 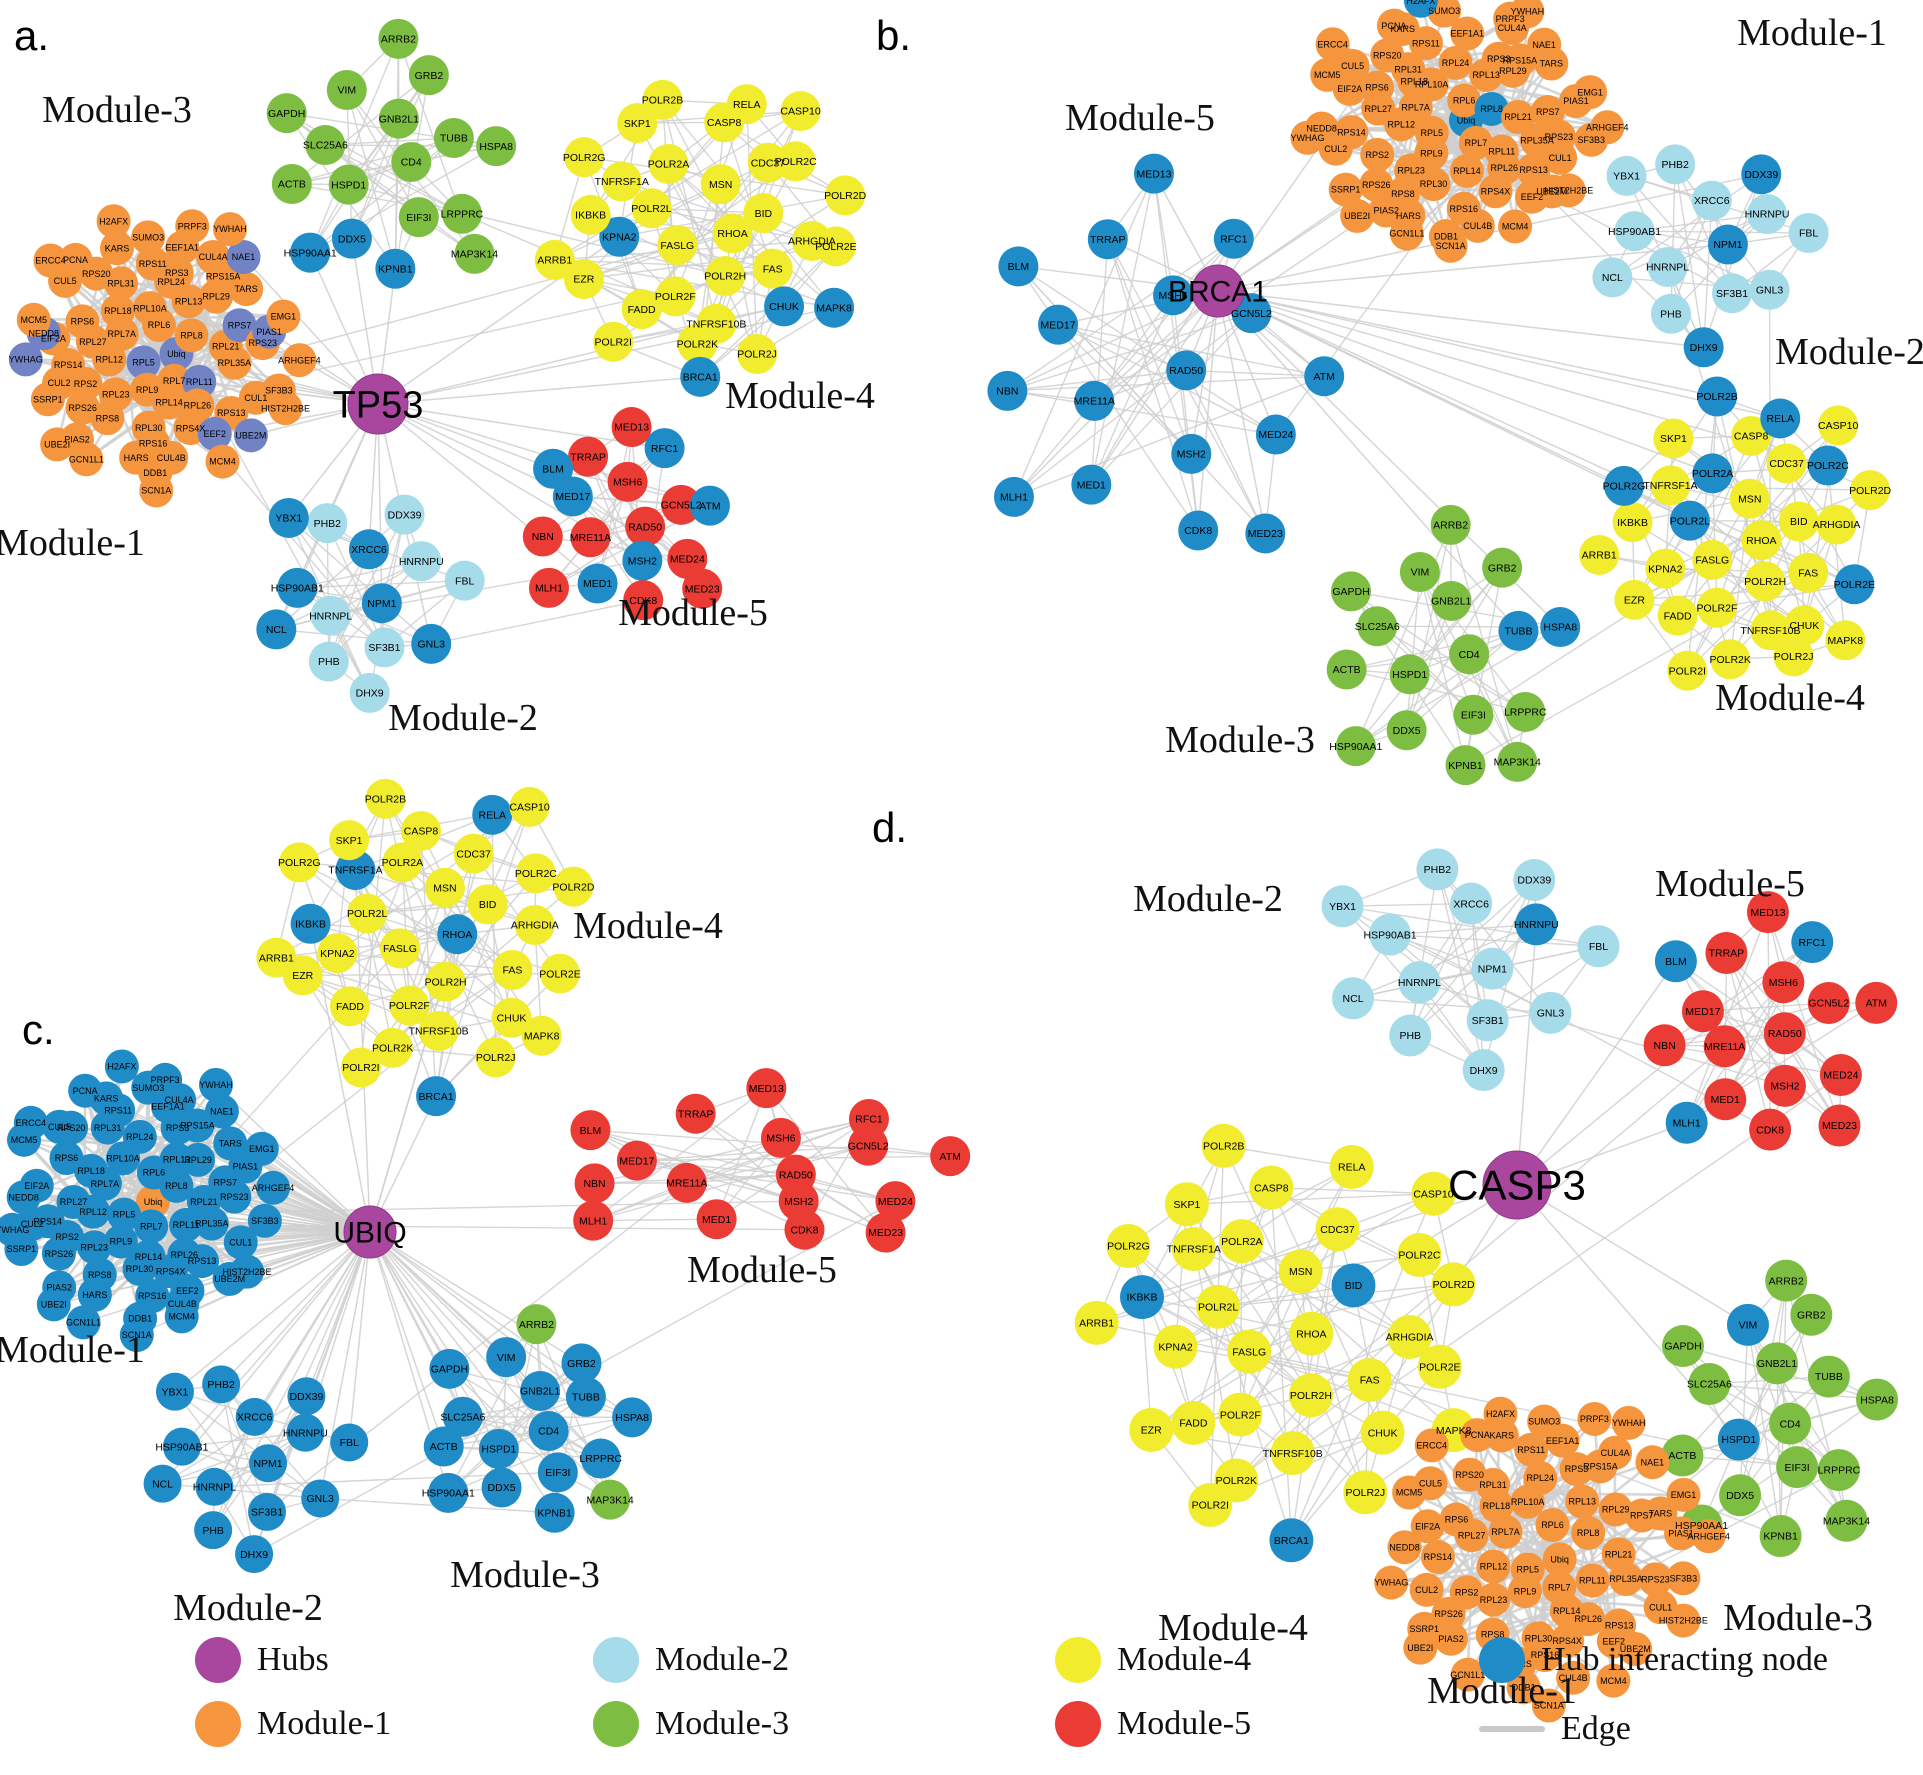 I want to click on node-a-TARS, so click(x=246, y=289).